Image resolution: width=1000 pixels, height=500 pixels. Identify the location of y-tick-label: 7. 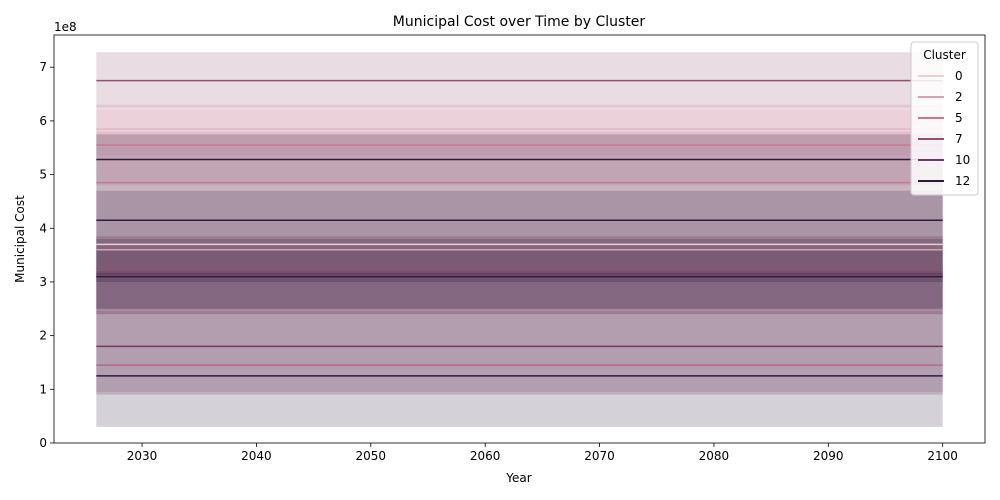
(43, 67).